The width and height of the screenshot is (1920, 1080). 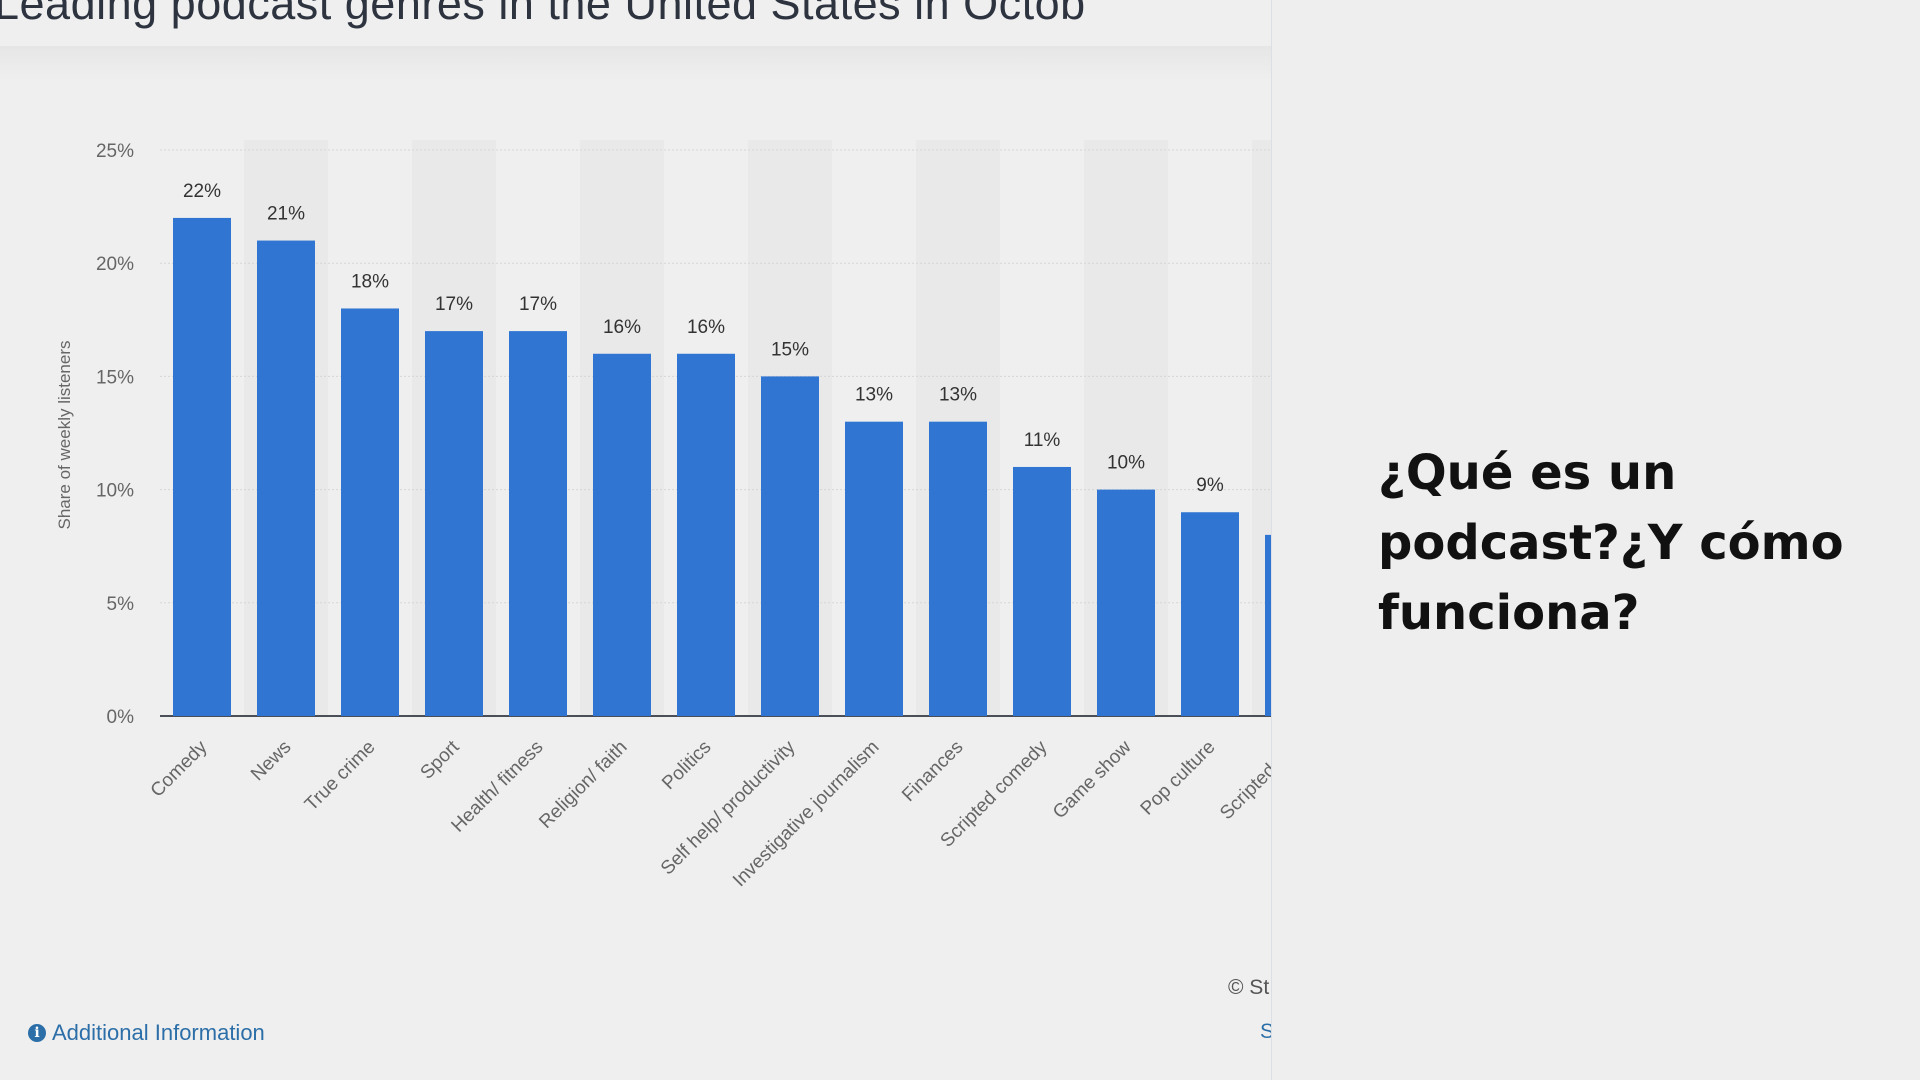 What do you see at coordinates (115, 491) in the screenshot?
I see `y-tick-label: 10%` at bounding box center [115, 491].